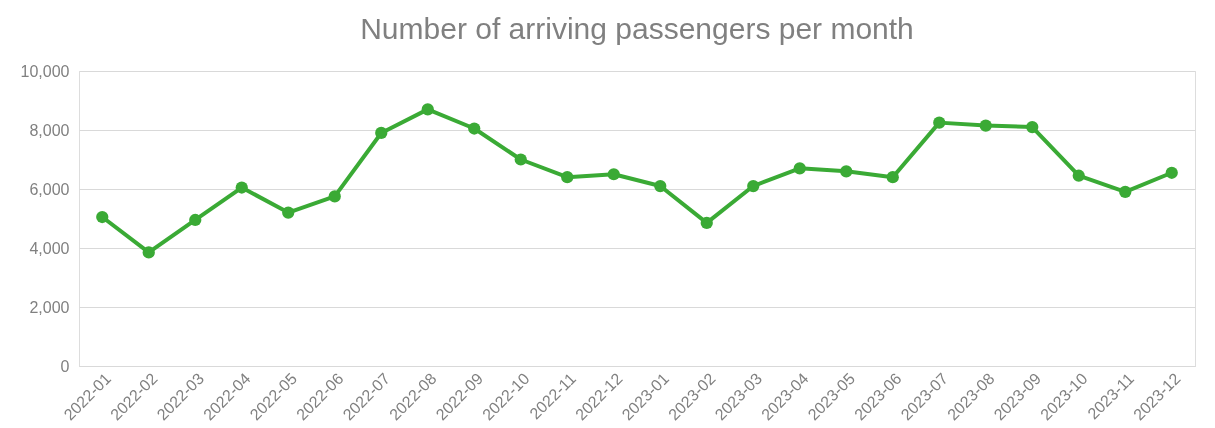 This screenshot has width=1215, height=428. What do you see at coordinates (49, 130) in the screenshot?
I see `y-tick-label: 8,000` at bounding box center [49, 130].